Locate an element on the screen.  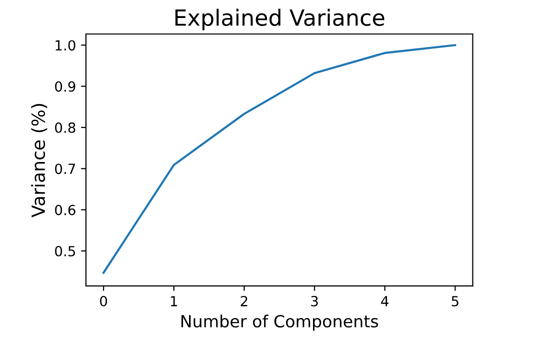
y-tick-label: 0.6 is located at coordinates (65, 210).